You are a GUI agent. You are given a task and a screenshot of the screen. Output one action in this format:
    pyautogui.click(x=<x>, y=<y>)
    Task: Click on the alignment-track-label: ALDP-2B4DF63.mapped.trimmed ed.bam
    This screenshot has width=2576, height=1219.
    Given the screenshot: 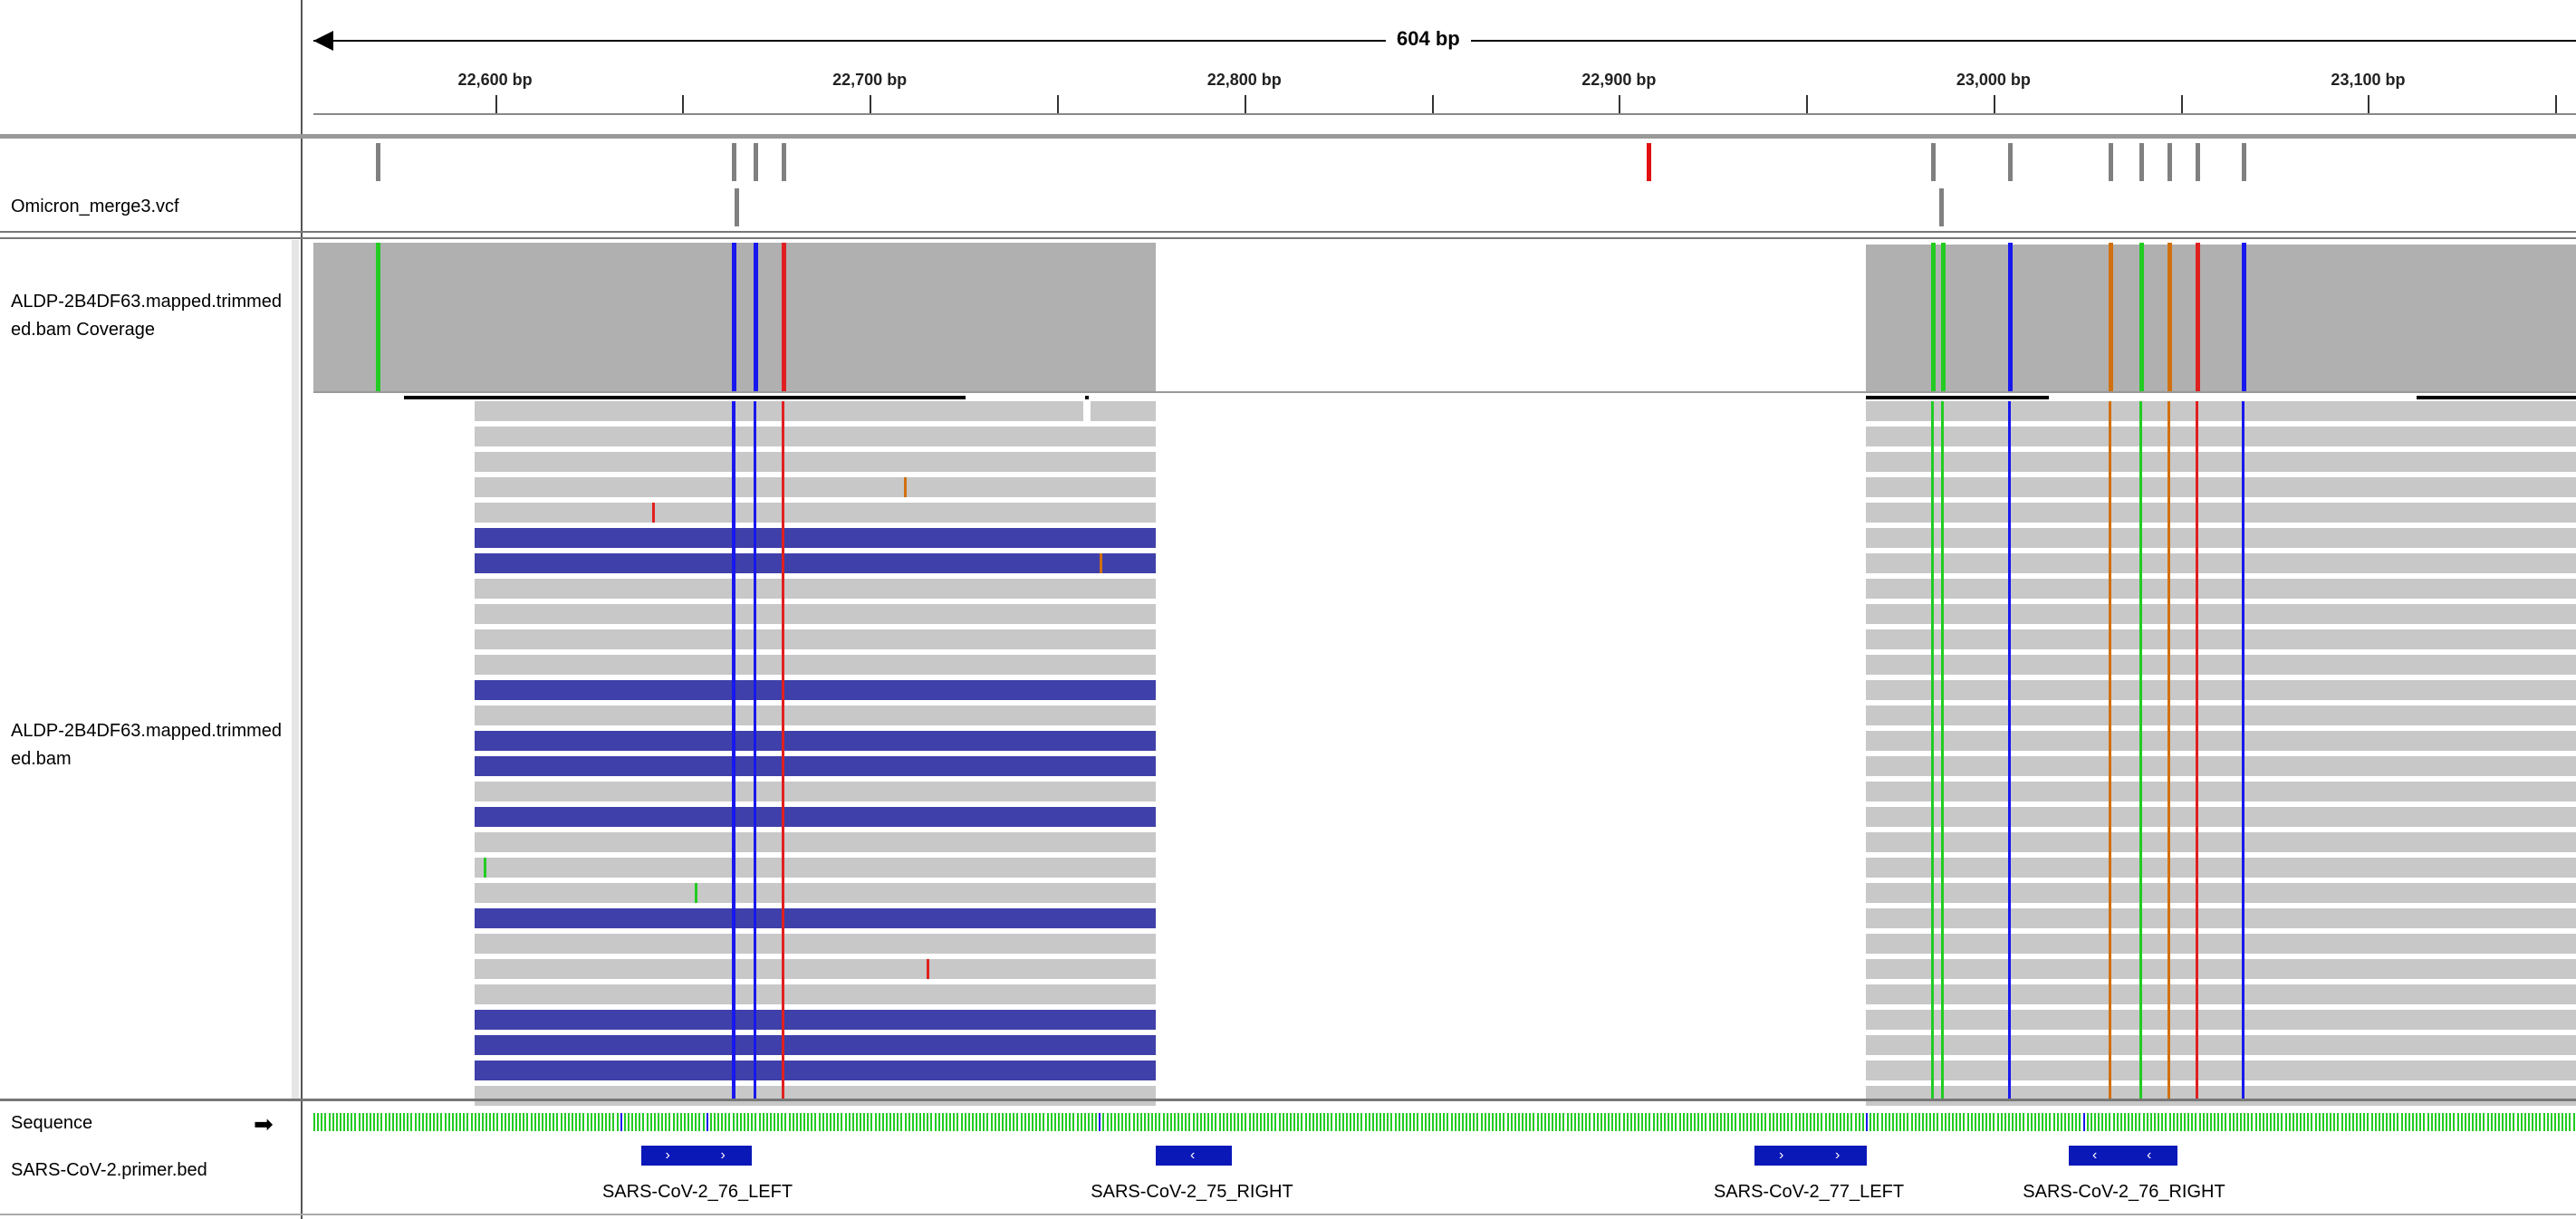 What is the action you would take?
    pyautogui.click(x=147, y=745)
    